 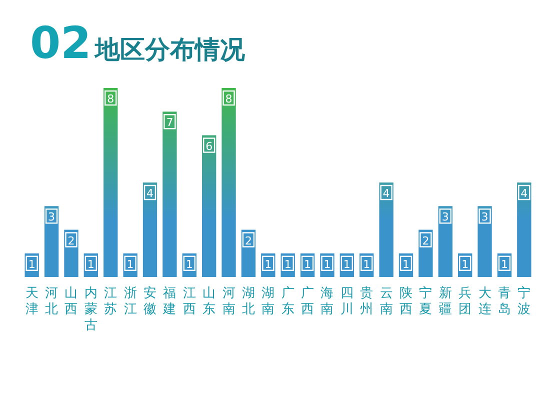 What do you see at coordinates (465, 301) in the screenshot?
I see `x-tick-label: 兵团` at bounding box center [465, 301].